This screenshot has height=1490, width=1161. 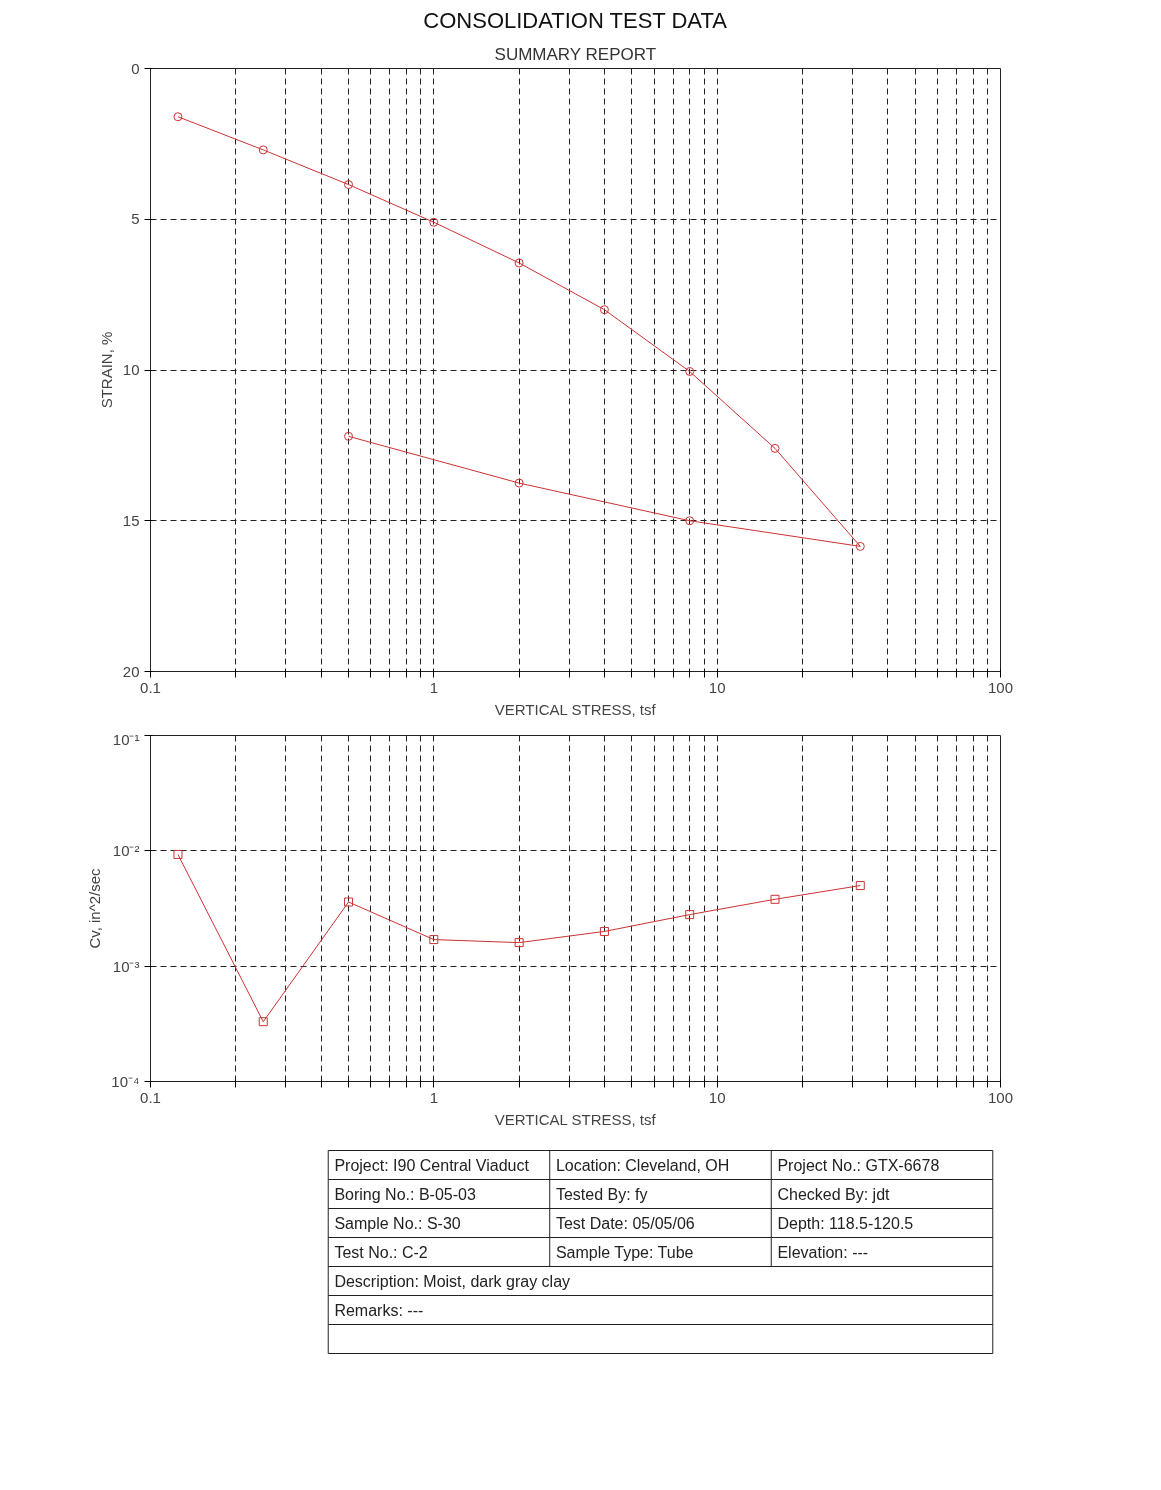 What do you see at coordinates (379, 1310) in the screenshot?
I see `text: Remarks: ---` at bounding box center [379, 1310].